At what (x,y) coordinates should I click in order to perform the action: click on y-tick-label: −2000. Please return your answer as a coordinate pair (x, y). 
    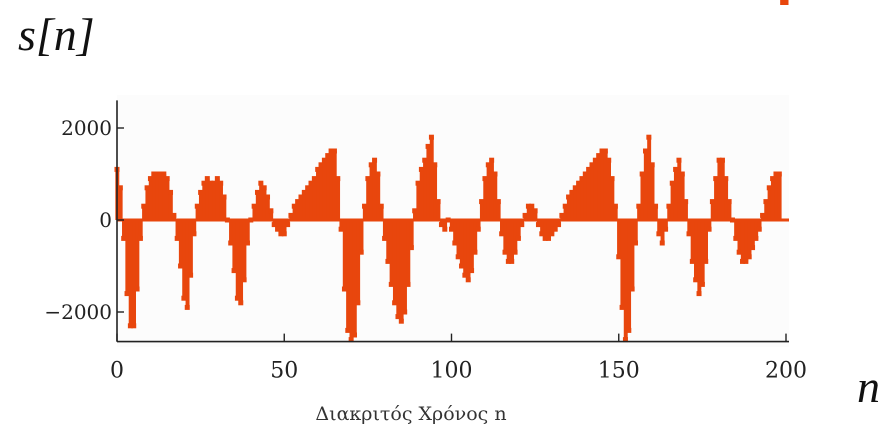
    Looking at the image, I should click on (78, 312).